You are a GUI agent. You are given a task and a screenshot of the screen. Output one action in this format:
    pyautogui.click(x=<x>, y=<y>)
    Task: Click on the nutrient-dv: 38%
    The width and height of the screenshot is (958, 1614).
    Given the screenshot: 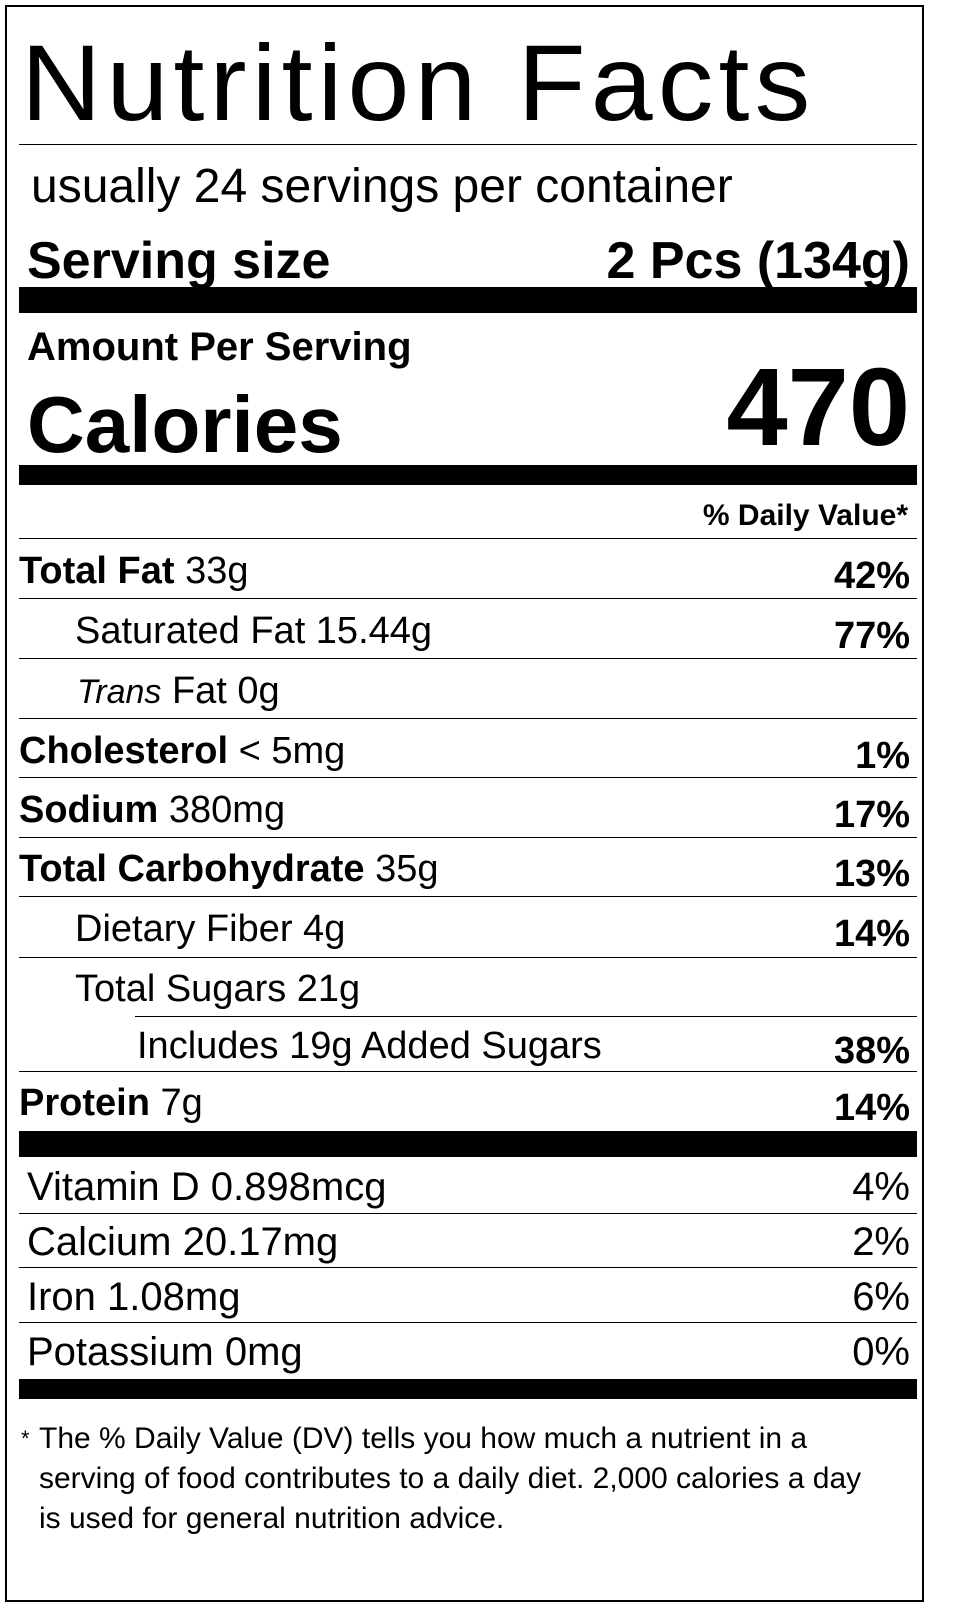 What is the action you would take?
    pyautogui.click(x=871, y=1051)
    